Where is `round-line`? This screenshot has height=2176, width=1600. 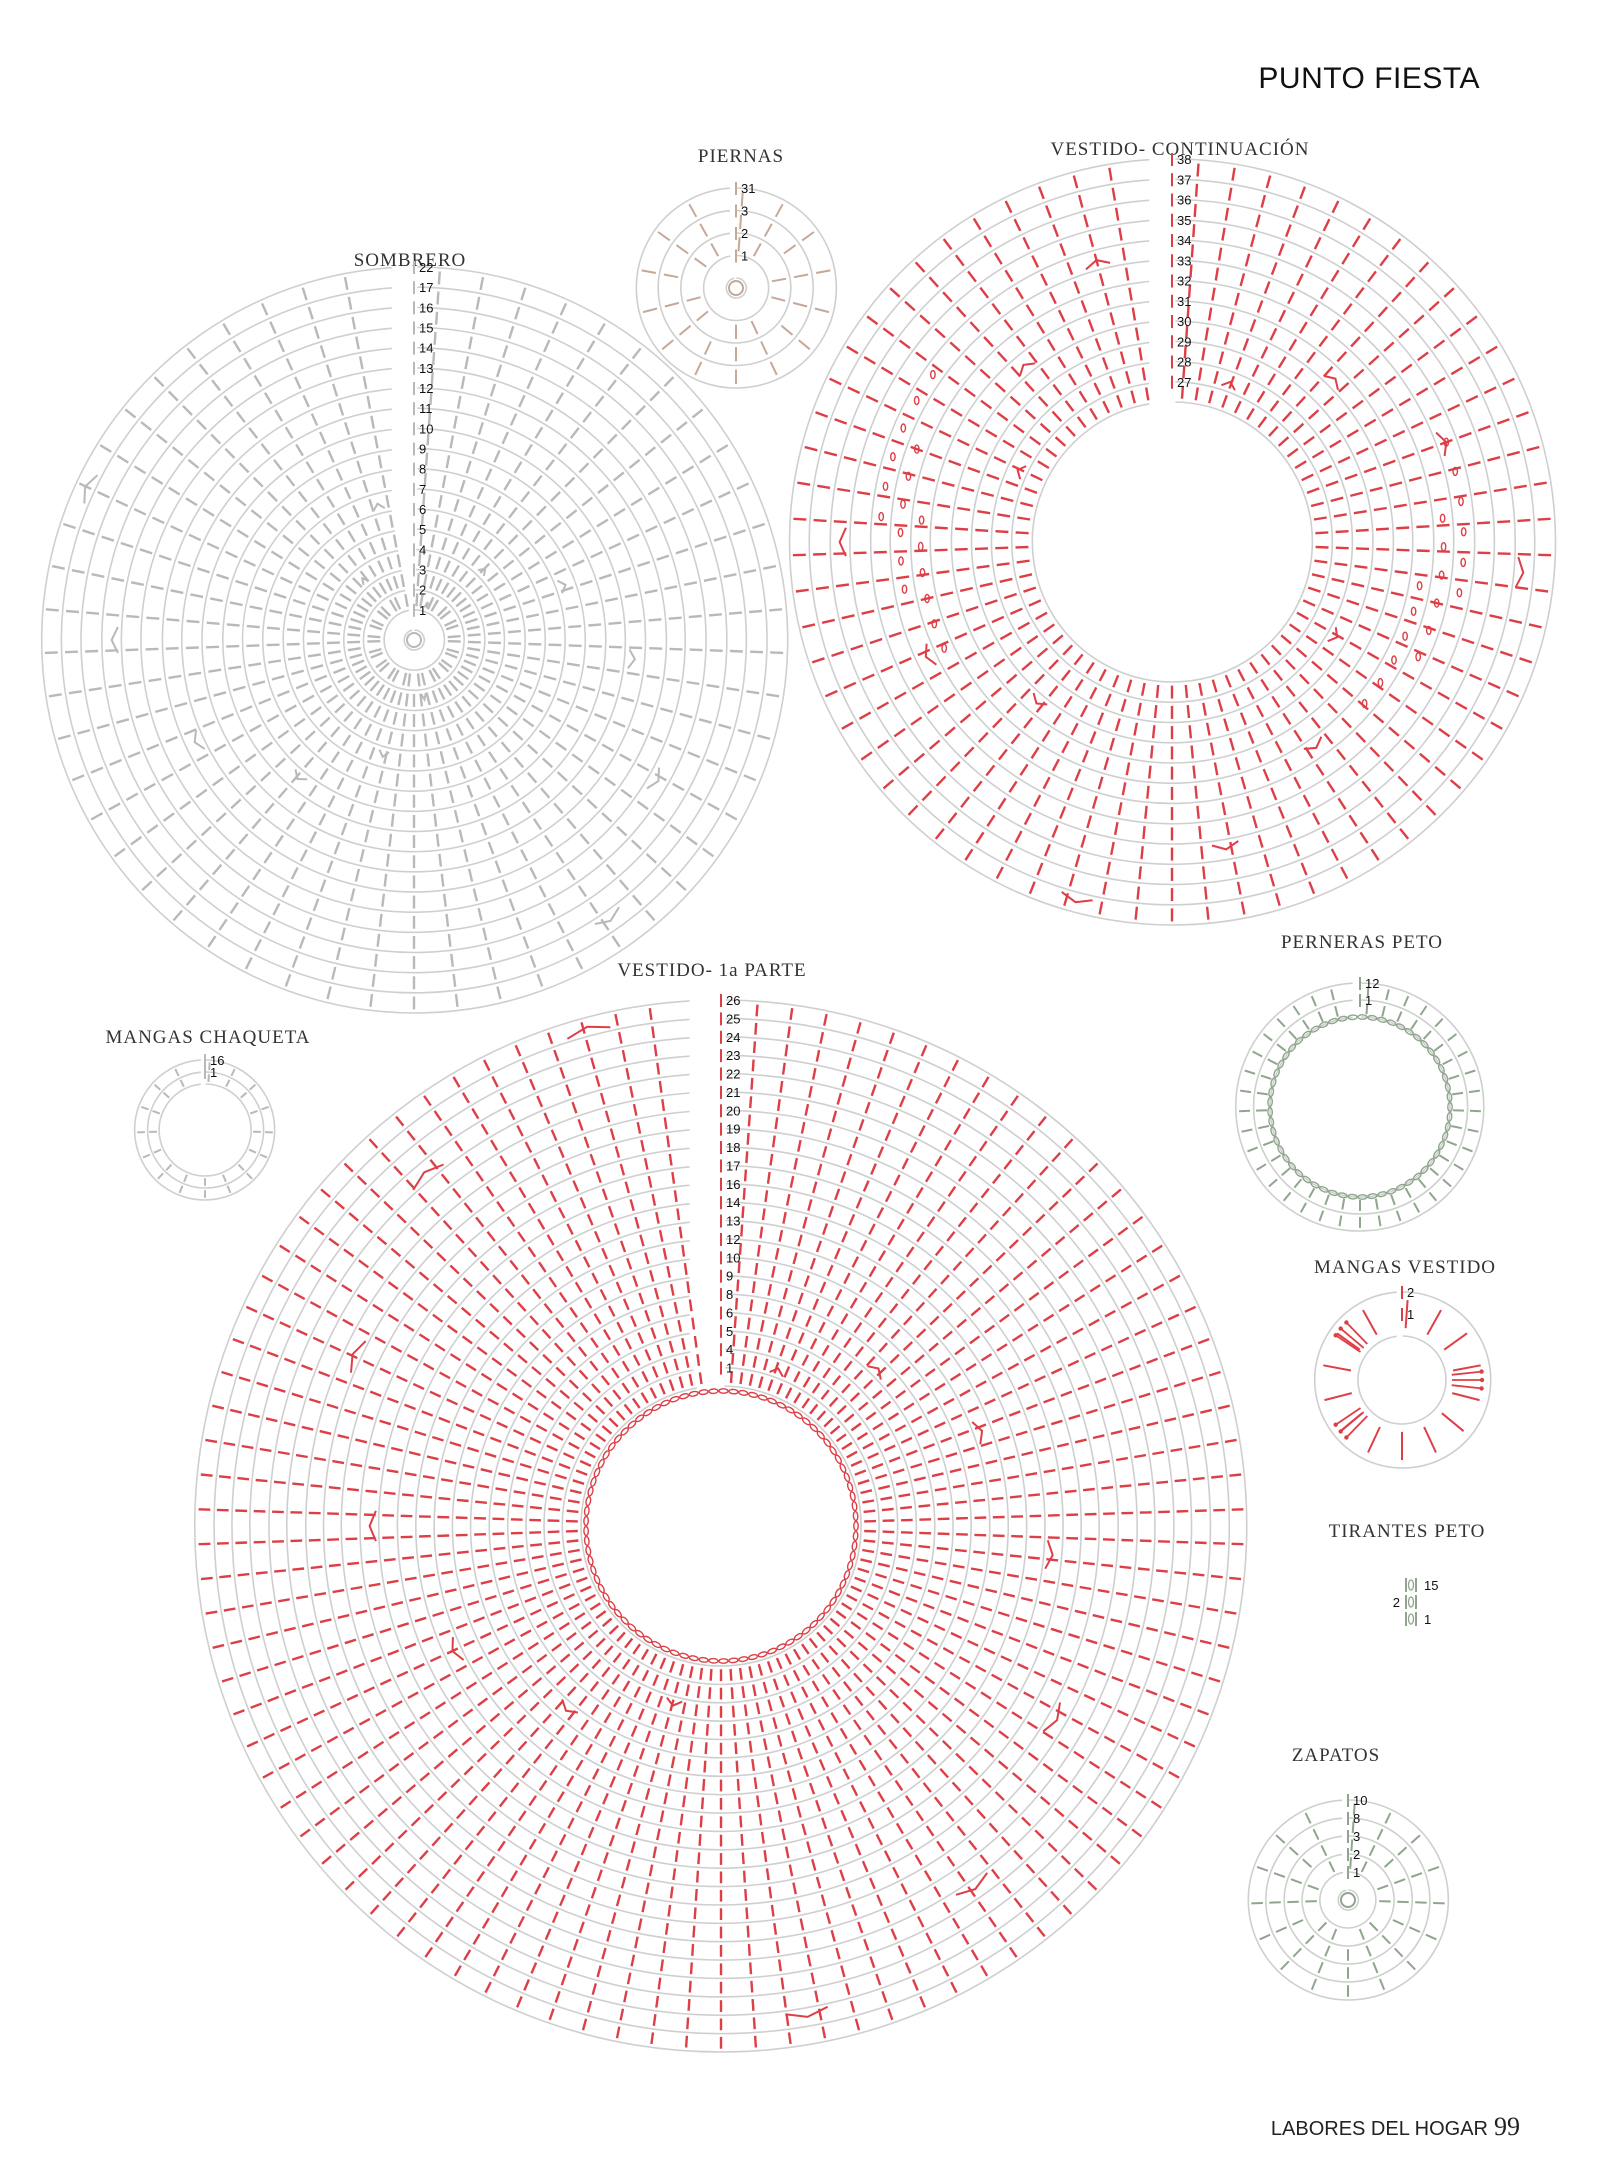
round-line is located at coordinates (736, 288).